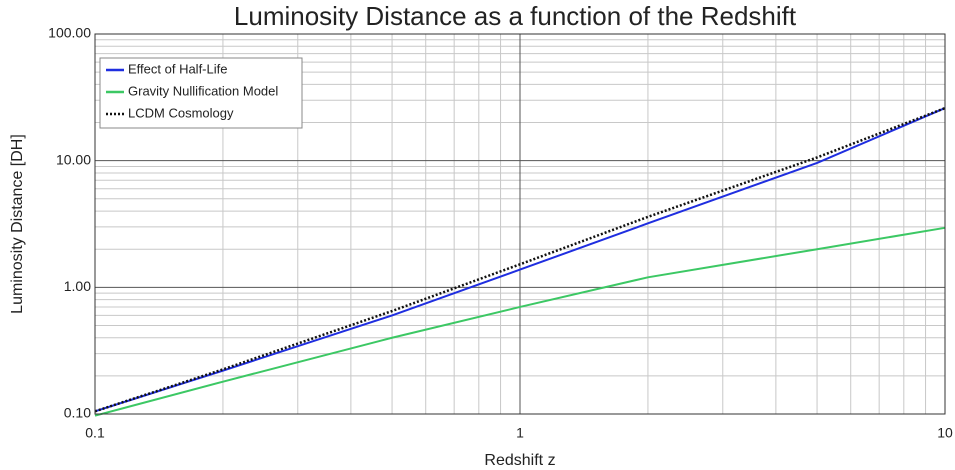  What do you see at coordinates (77, 413) in the screenshot?
I see `y-tick-label: 0.10` at bounding box center [77, 413].